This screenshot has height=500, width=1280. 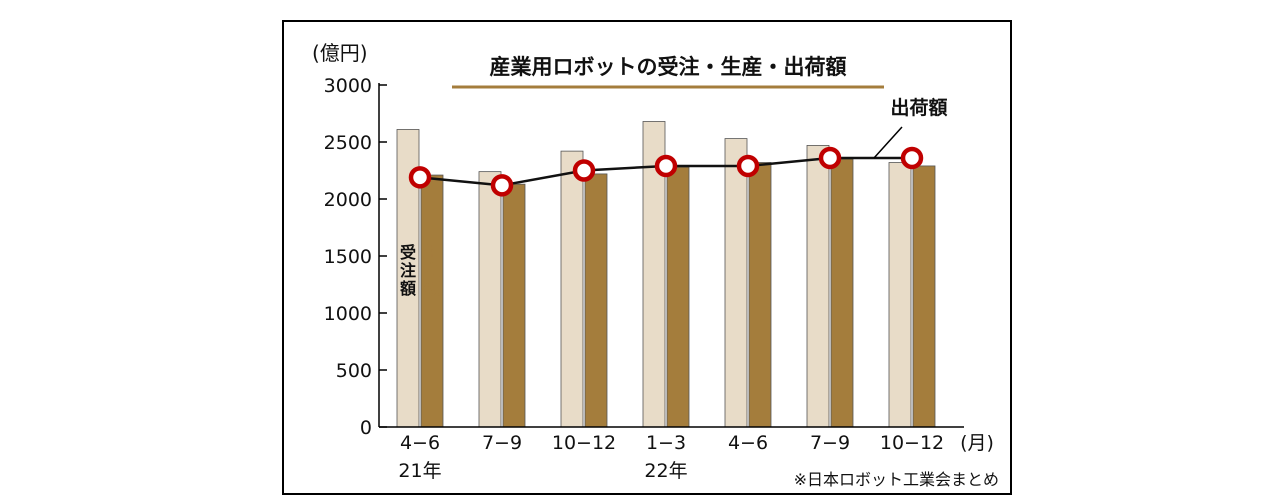 I want to click on x-axis: 4−6 7−9 10−12 1−3 4−6 7−9 10−12 (月) 21年 22年, so click(x=686, y=454).